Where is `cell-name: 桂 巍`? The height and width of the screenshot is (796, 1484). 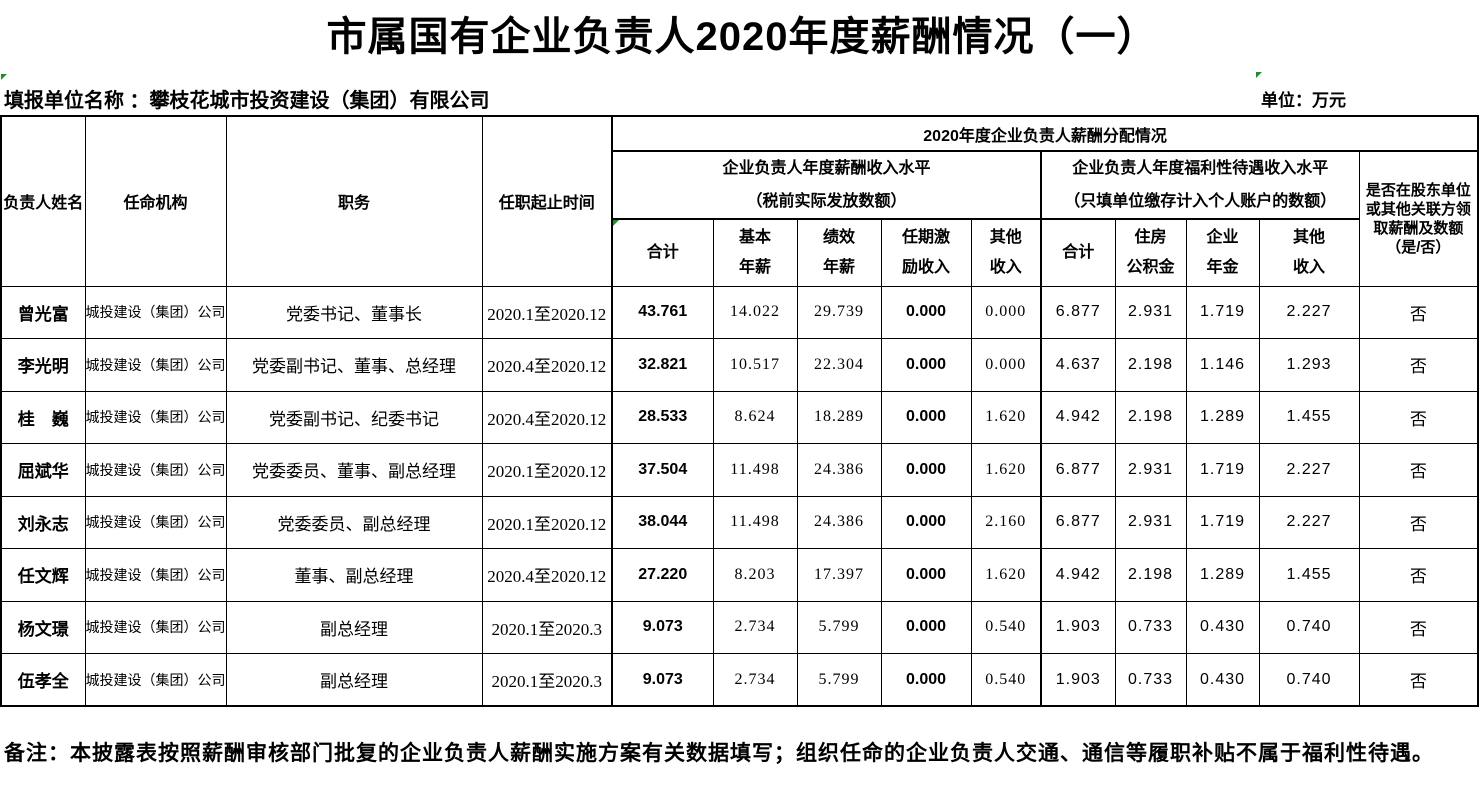 cell-name: 桂 巍 is located at coordinates (43, 417).